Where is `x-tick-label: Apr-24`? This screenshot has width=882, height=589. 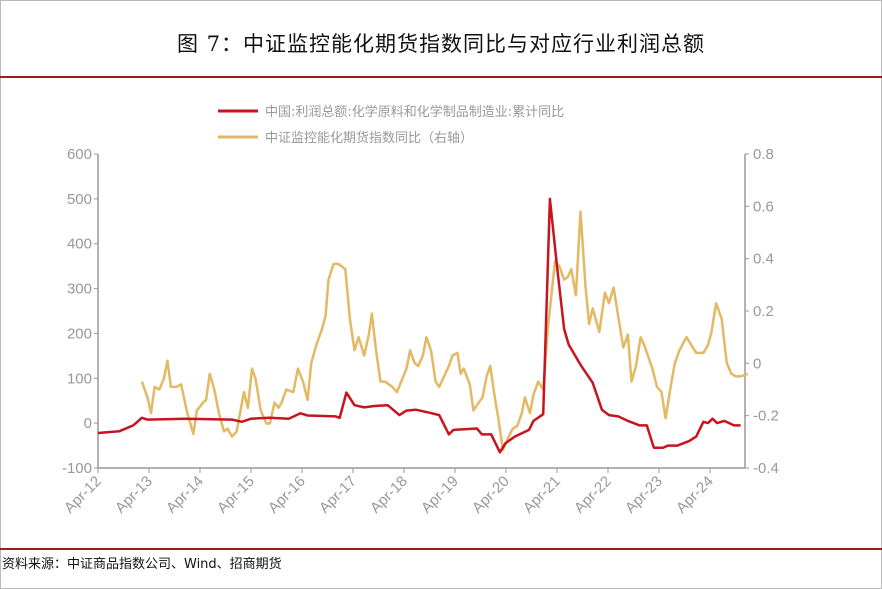
x-tick-label: Apr-24 is located at coordinates (695, 495).